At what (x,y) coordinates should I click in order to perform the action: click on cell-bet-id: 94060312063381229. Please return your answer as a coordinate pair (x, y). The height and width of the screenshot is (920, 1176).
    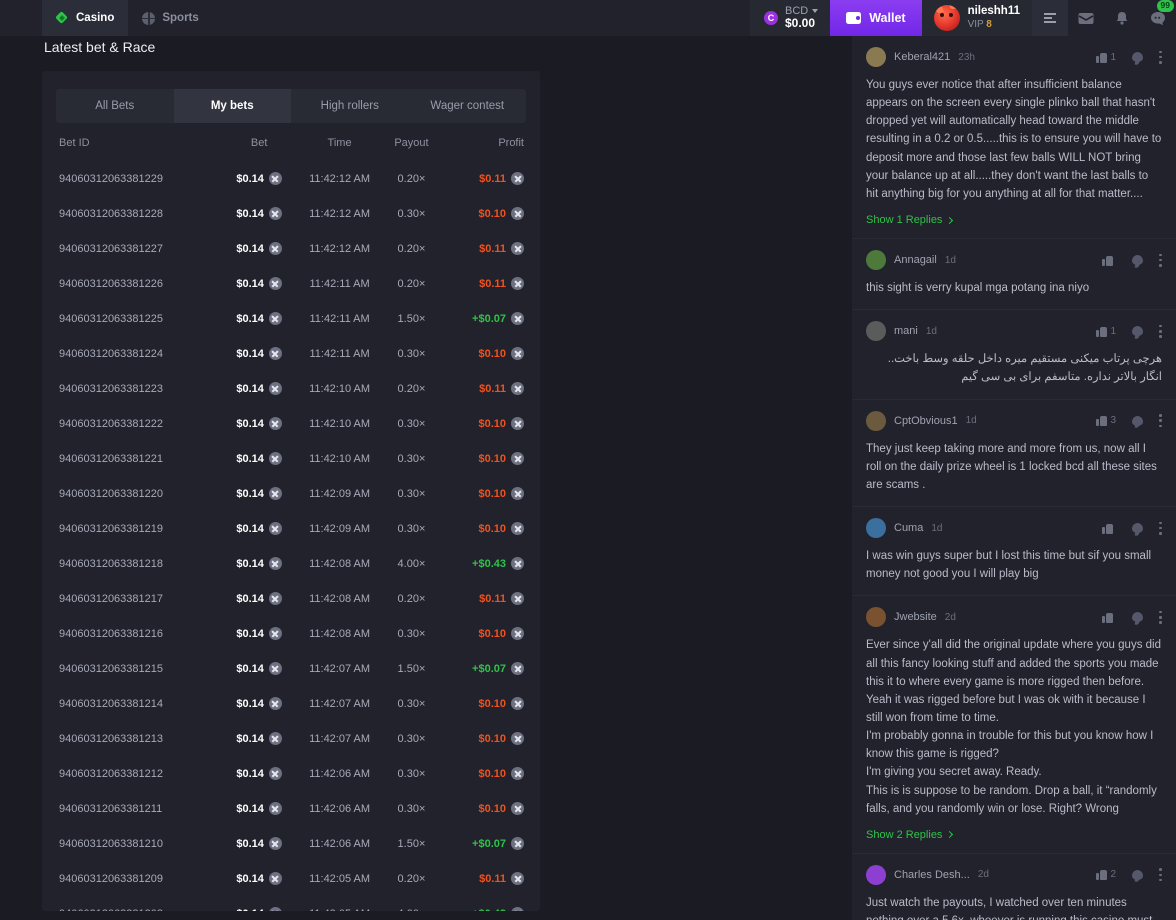
    Looking at the image, I should click on (111, 178).